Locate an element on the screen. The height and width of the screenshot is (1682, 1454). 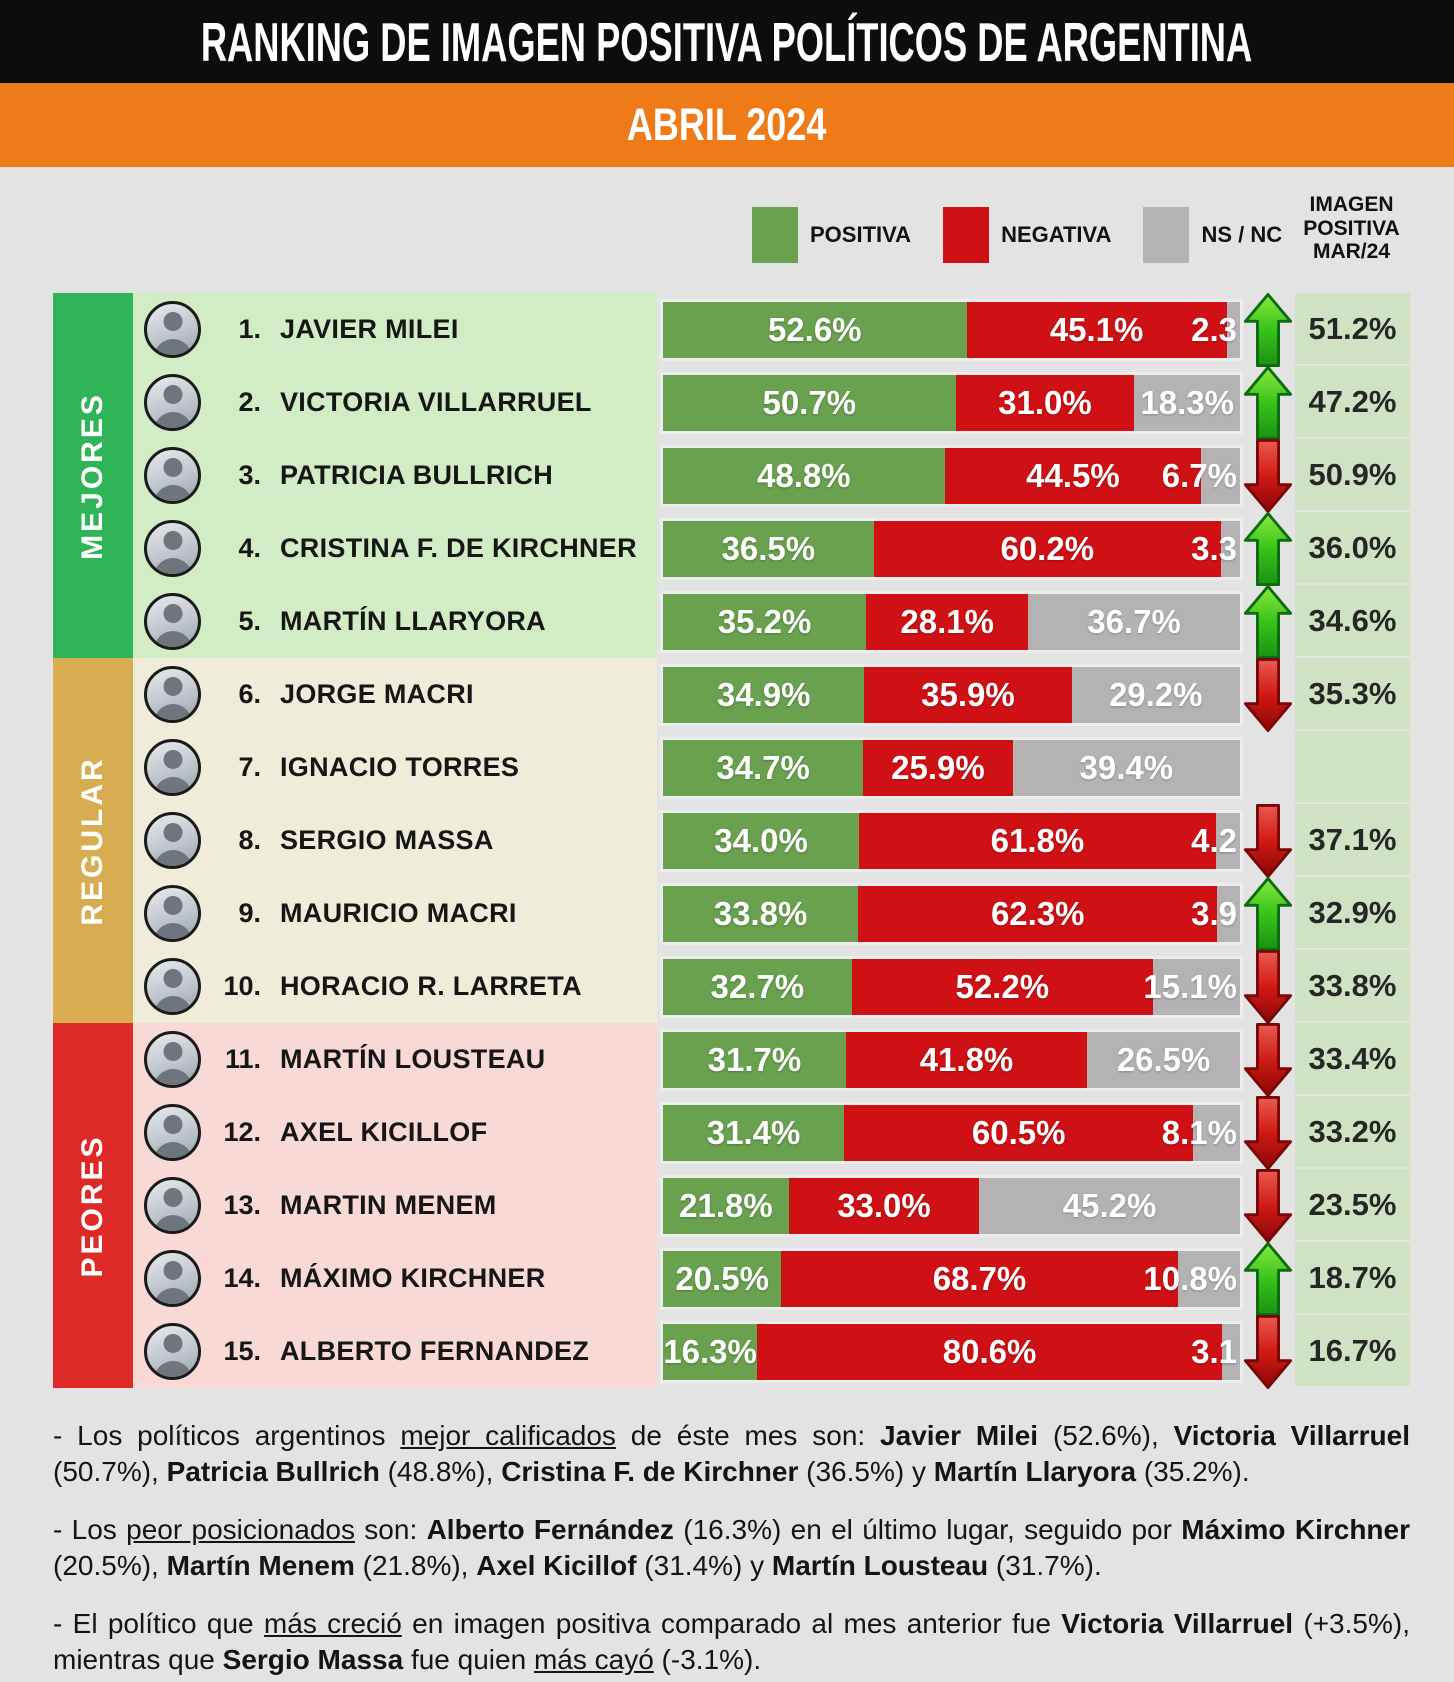
nsnc-value-label: 45.2% is located at coordinates (1109, 1205).